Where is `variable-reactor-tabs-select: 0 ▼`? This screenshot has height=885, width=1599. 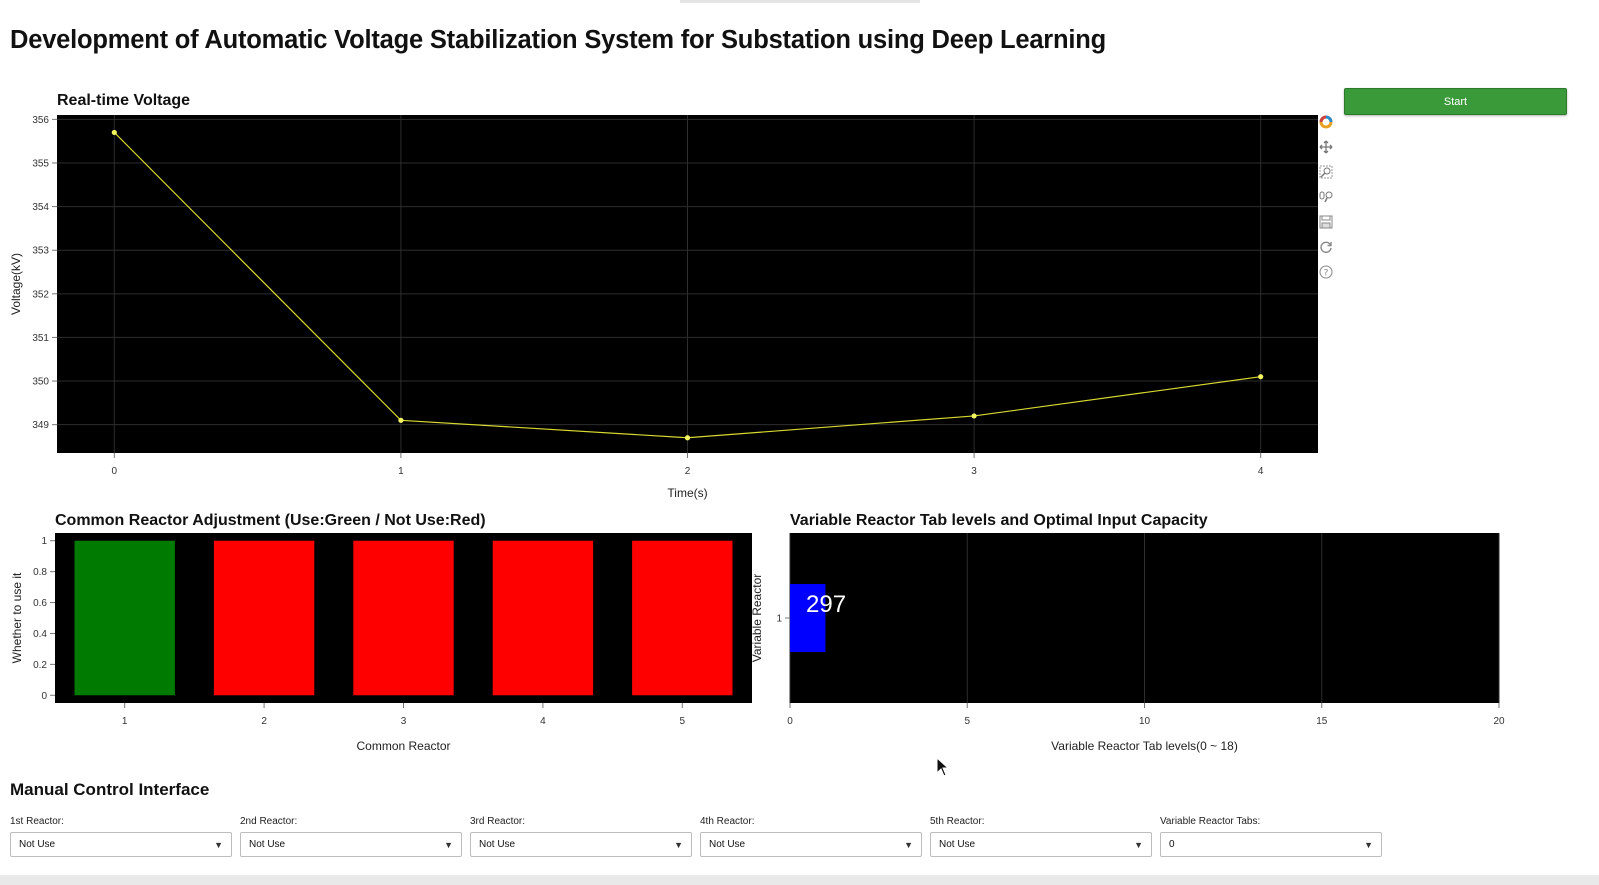 variable-reactor-tabs-select: 0 ▼ is located at coordinates (1271, 844).